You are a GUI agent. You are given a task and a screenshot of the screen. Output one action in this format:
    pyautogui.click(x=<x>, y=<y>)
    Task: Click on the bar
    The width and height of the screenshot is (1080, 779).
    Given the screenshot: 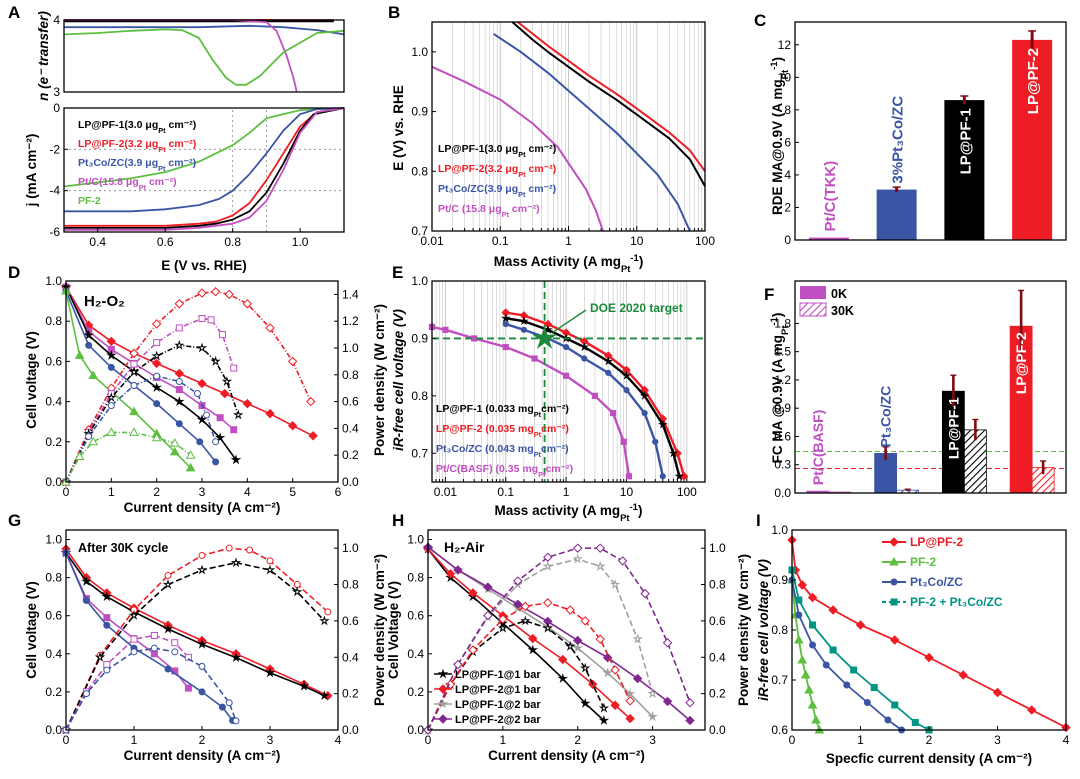 What is the action you would take?
    pyautogui.click(x=896, y=214)
    